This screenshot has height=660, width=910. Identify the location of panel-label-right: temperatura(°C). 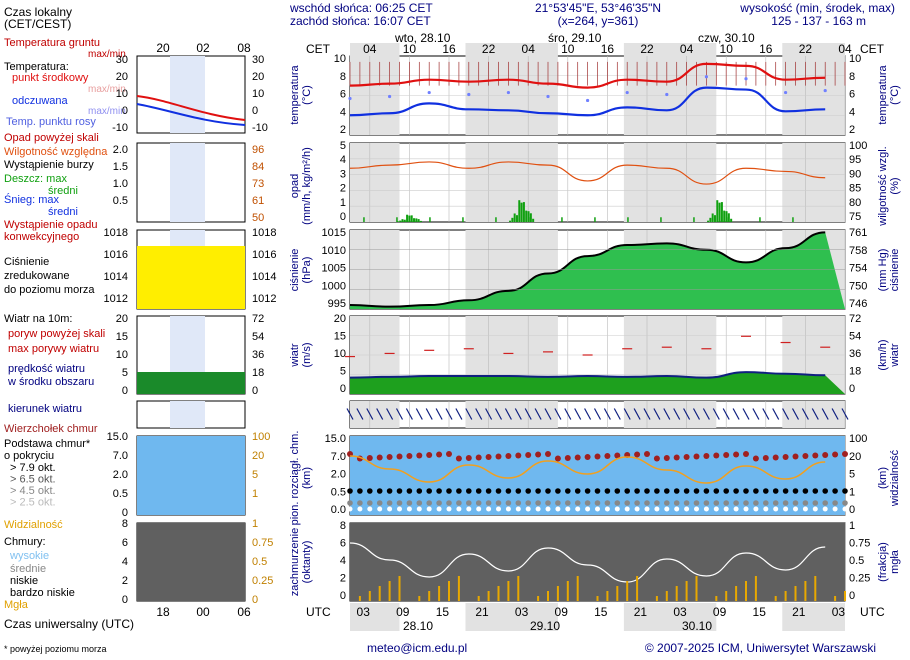
(889, 94).